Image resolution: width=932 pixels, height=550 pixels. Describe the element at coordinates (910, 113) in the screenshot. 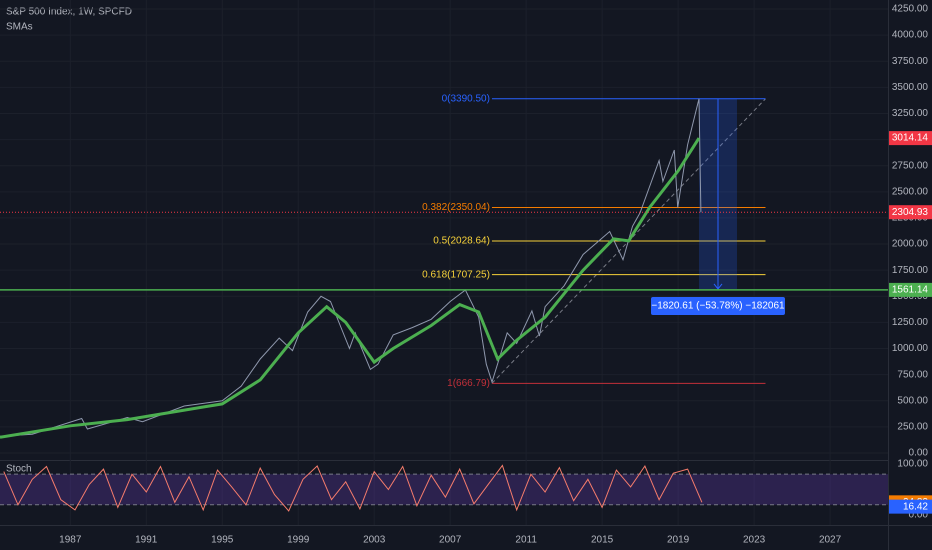

I see `y-tick-label: 3250.00` at that location.